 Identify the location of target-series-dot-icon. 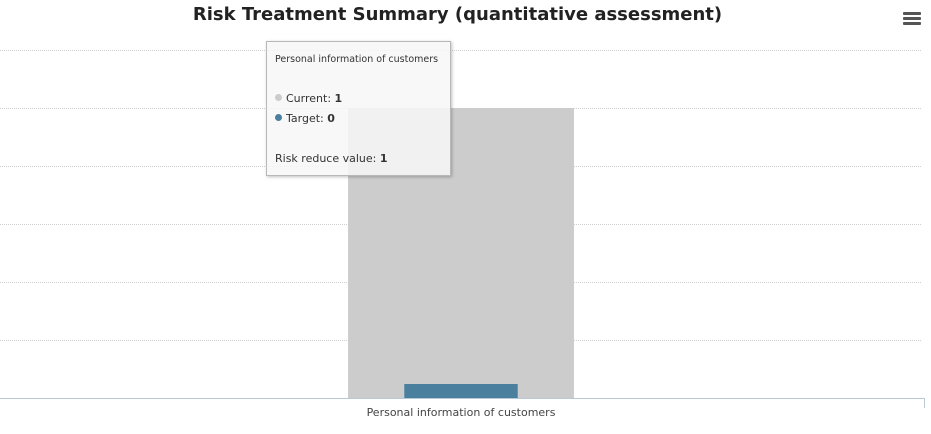
(278, 117).